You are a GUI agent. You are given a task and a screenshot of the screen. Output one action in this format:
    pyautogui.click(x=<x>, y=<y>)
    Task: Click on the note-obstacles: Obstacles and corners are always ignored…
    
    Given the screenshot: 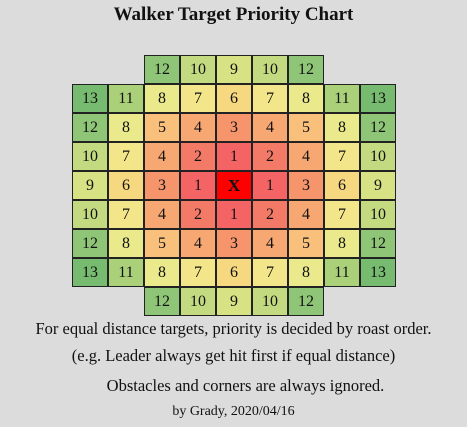 What is the action you would take?
    pyautogui.click(x=245, y=385)
    